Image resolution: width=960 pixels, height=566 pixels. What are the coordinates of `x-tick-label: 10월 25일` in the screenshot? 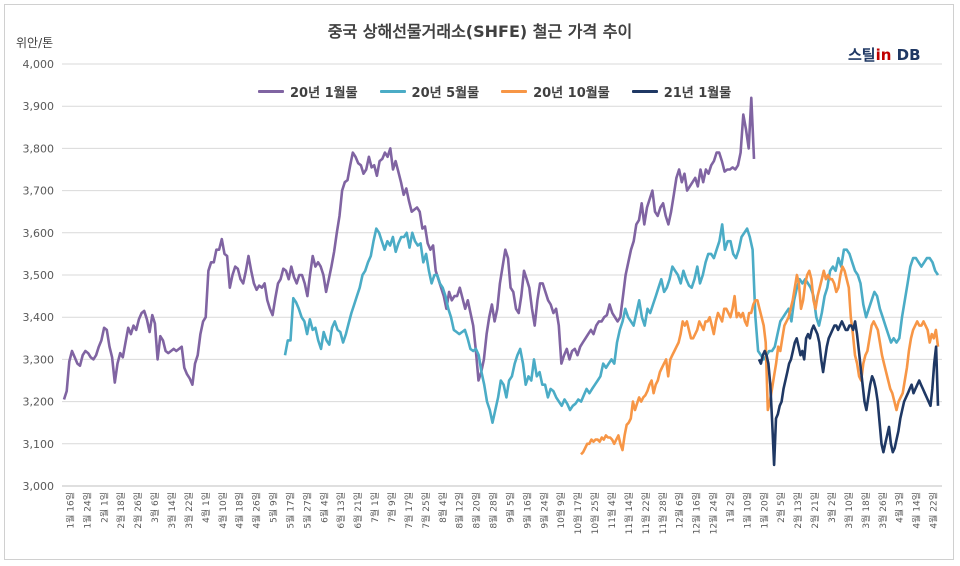 It's located at (595, 513).